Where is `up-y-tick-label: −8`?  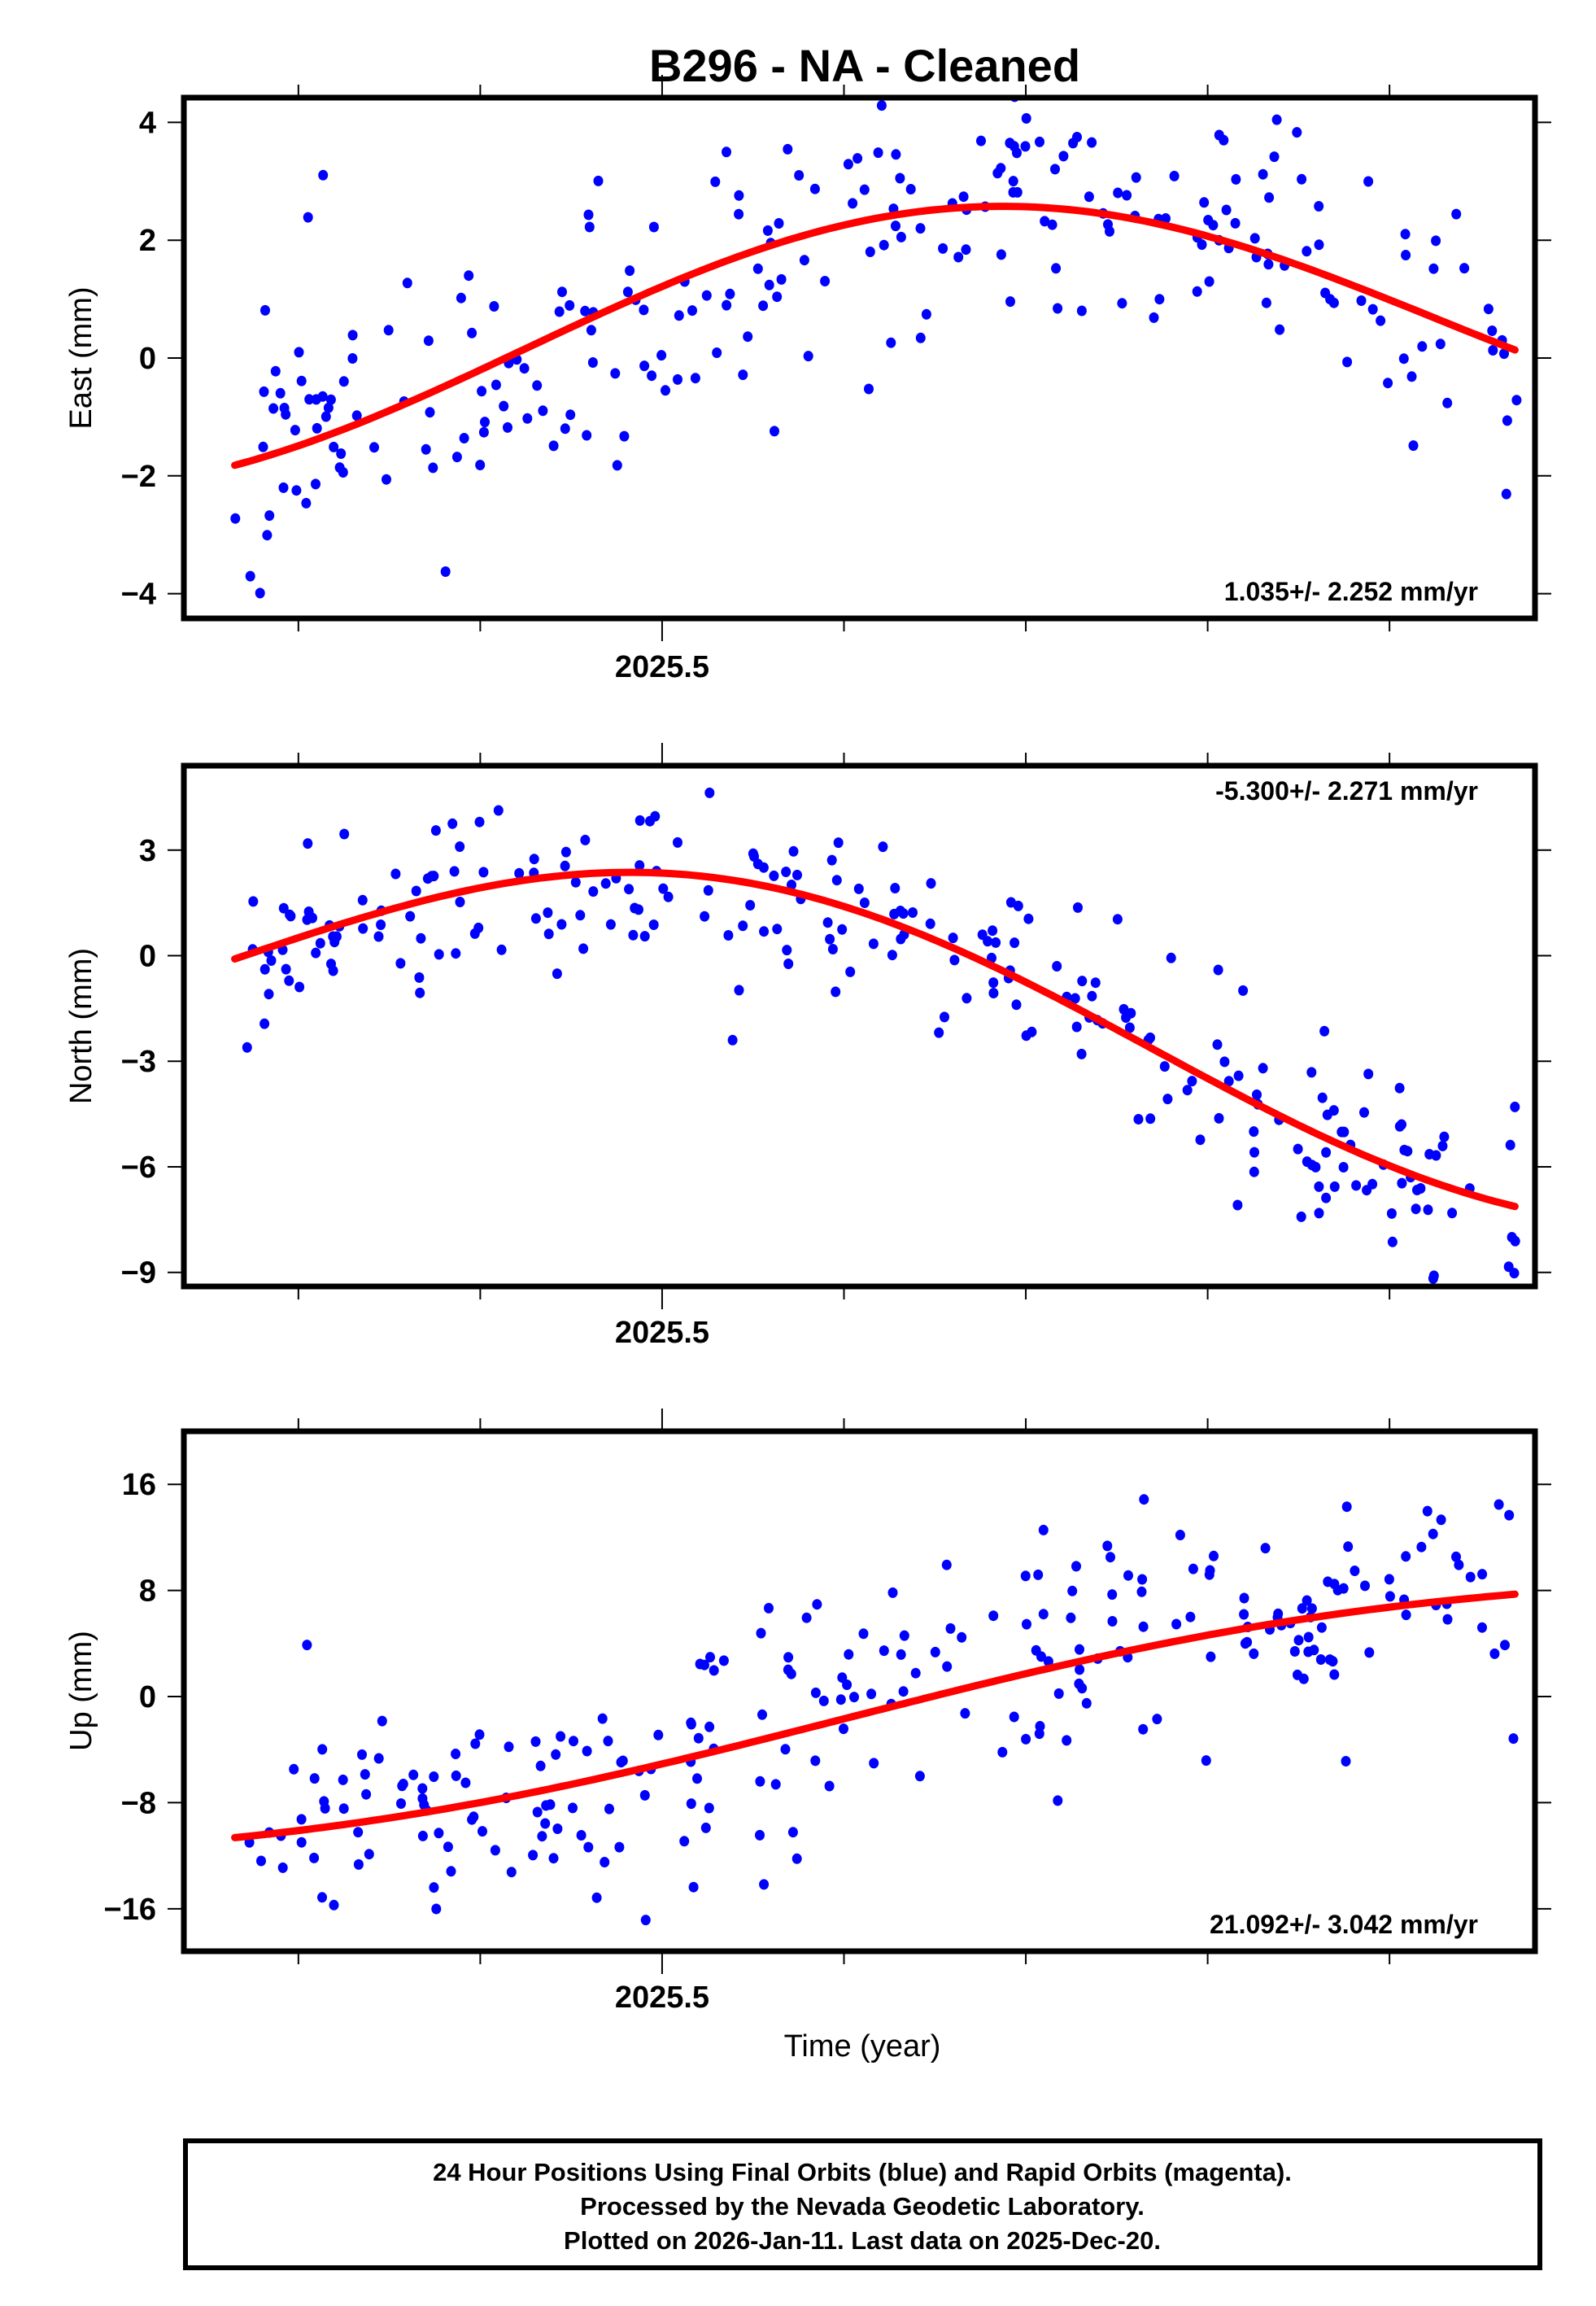
up-y-tick-label: −8 is located at coordinates (138, 1803).